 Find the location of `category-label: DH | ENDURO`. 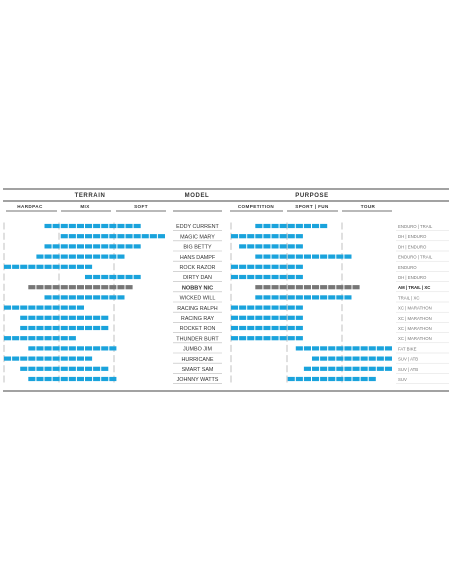

category-label: DH | ENDURO is located at coordinates (412, 277).